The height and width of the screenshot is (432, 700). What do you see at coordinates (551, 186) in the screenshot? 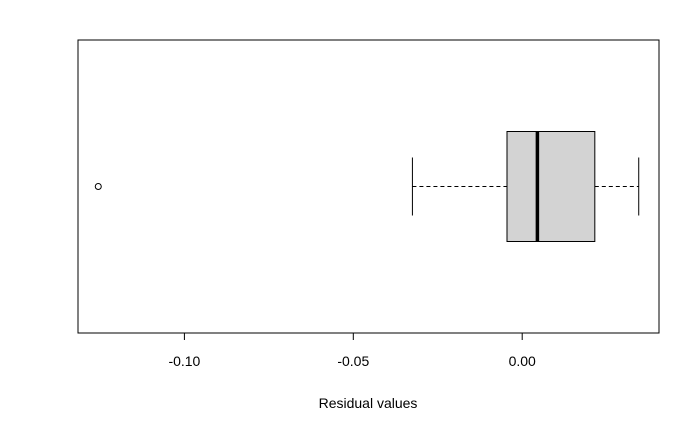
I see `interquartile-box` at bounding box center [551, 186].